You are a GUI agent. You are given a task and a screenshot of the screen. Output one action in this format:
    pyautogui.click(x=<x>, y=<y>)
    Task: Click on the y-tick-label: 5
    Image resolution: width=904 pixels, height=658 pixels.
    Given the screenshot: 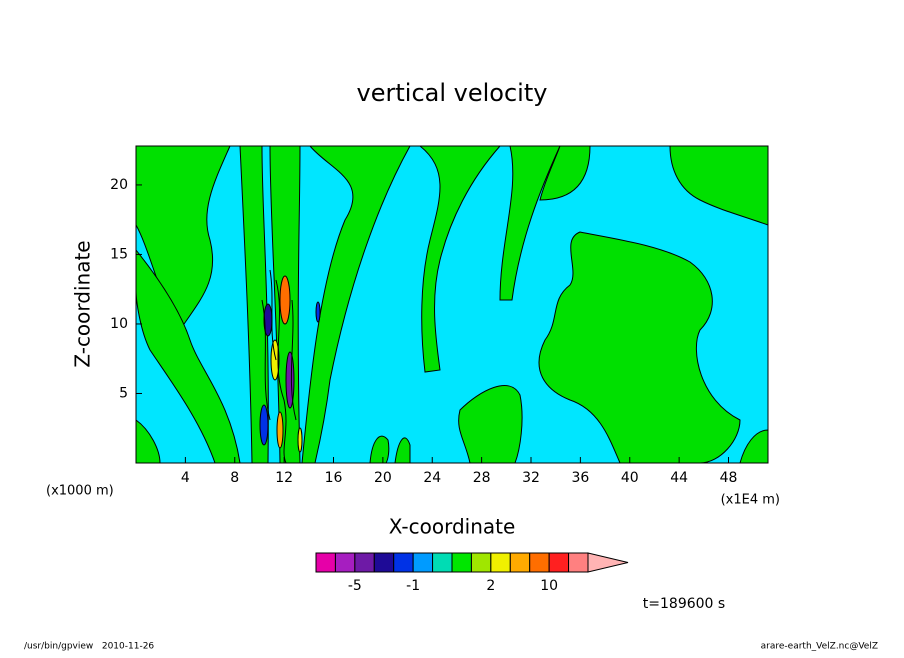 What is the action you would take?
    pyautogui.click(x=123, y=393)
    